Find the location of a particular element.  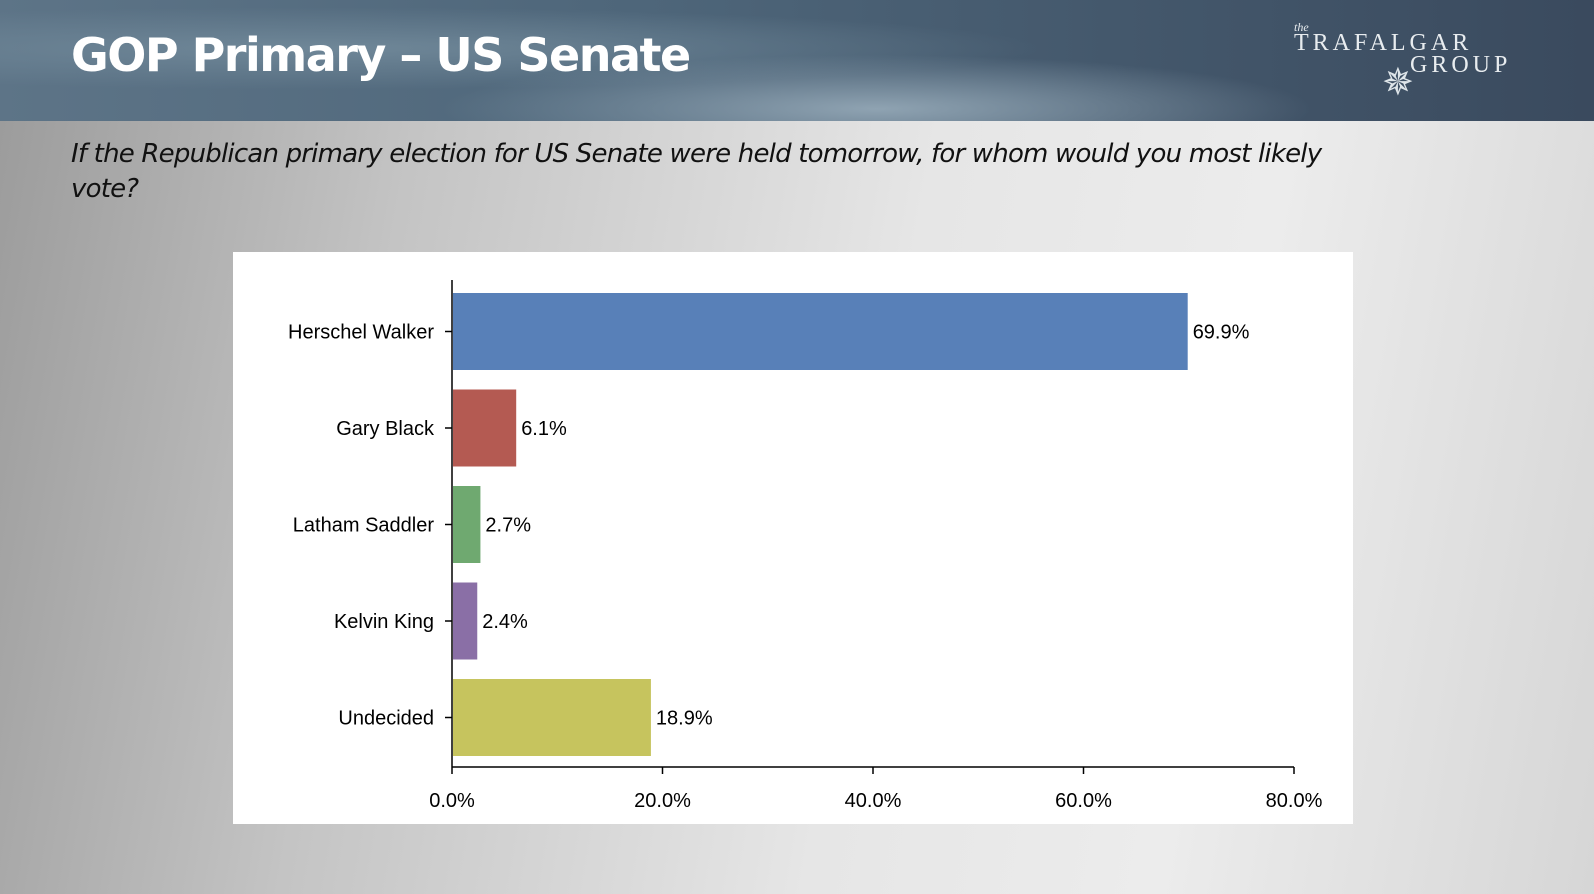

bar-gary-black is located at coordinates (485, 428).